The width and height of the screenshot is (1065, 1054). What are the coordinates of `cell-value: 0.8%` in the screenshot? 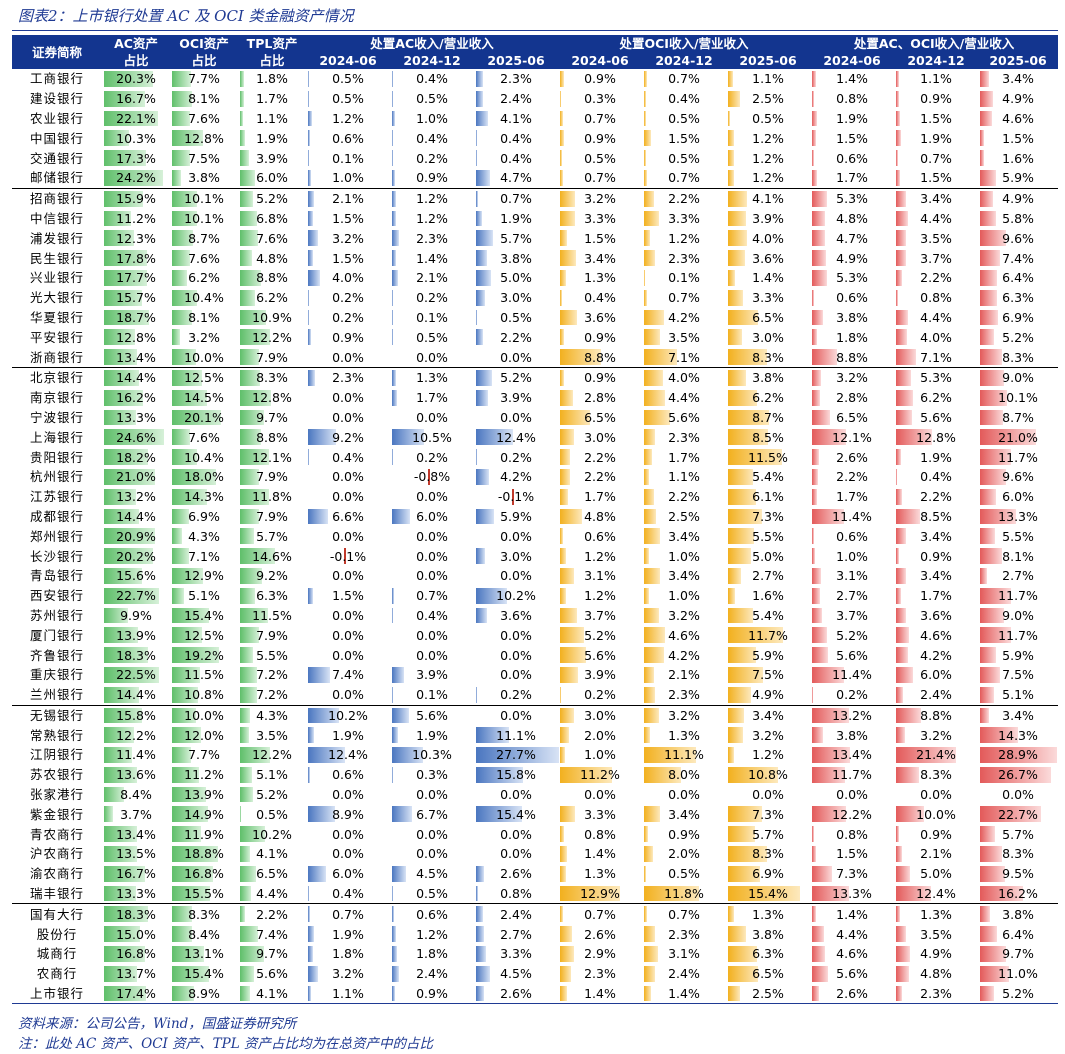 It's located at (852, 834).